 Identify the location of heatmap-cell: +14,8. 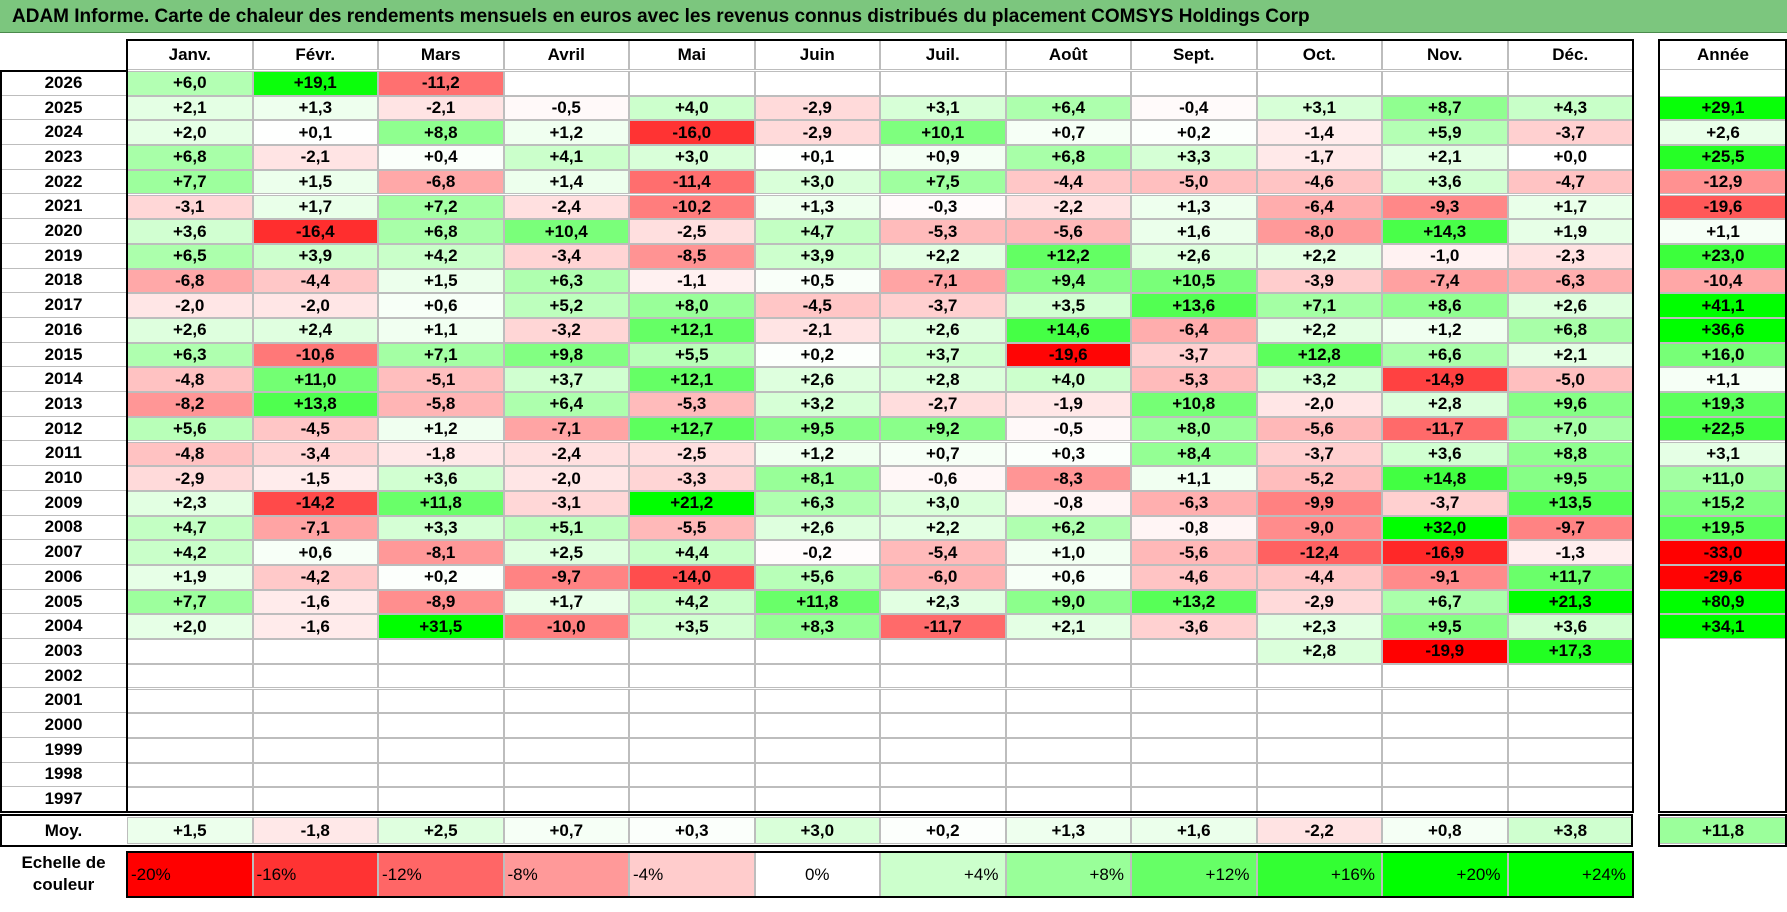
(1445, 478).